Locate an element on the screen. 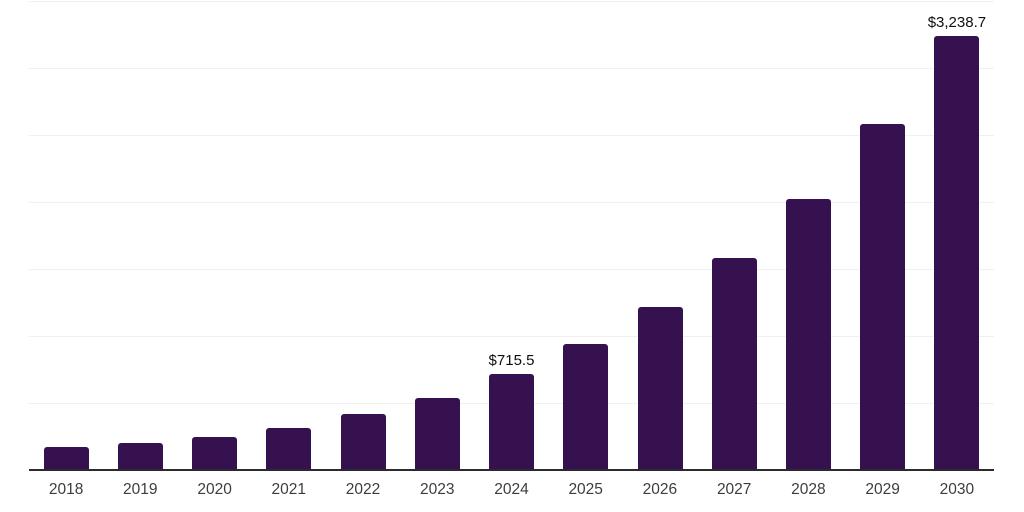 This screenshot has width=1024, height=512. x-tick-label-2021: 2021 is located at coordinates (289, 489).